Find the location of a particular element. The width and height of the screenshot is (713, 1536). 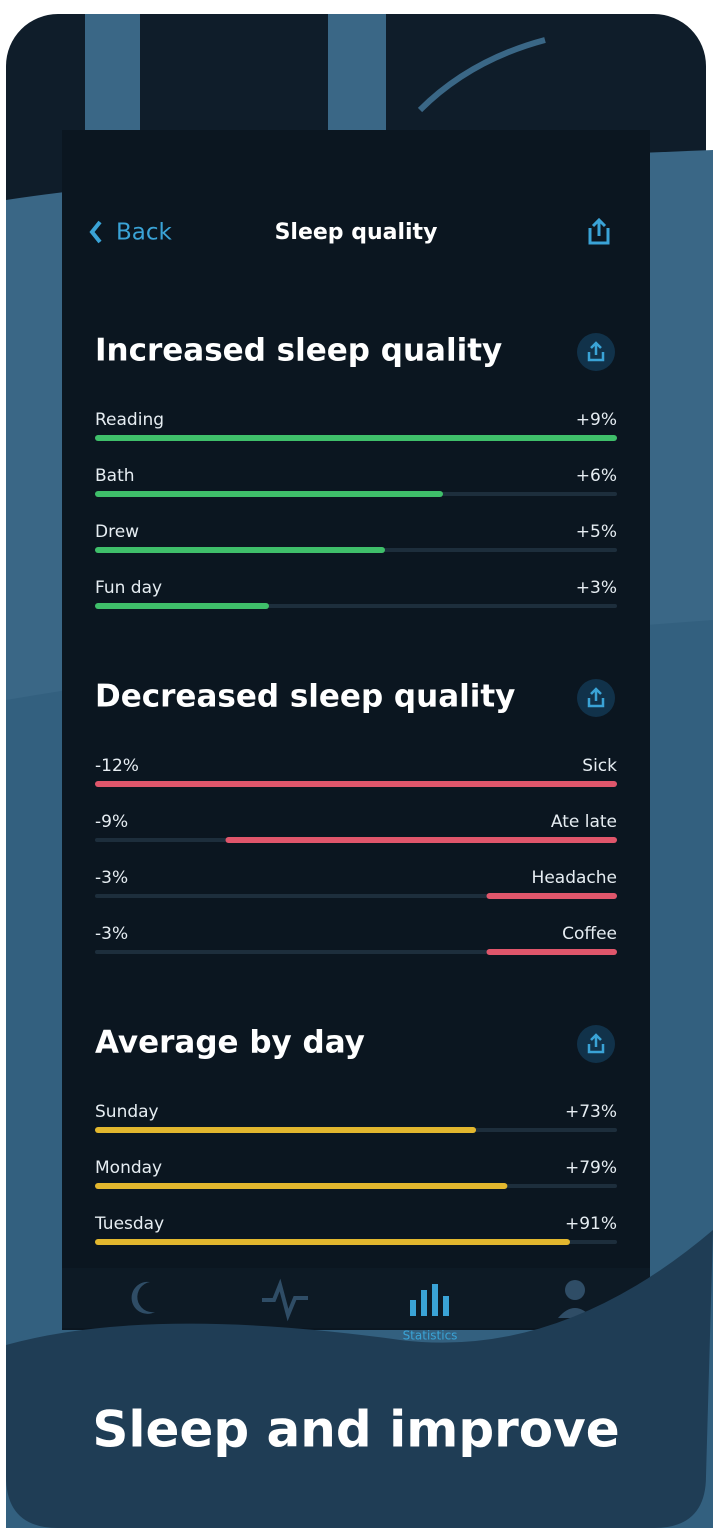

item-value: -12% is located at coordinates (117, 766).